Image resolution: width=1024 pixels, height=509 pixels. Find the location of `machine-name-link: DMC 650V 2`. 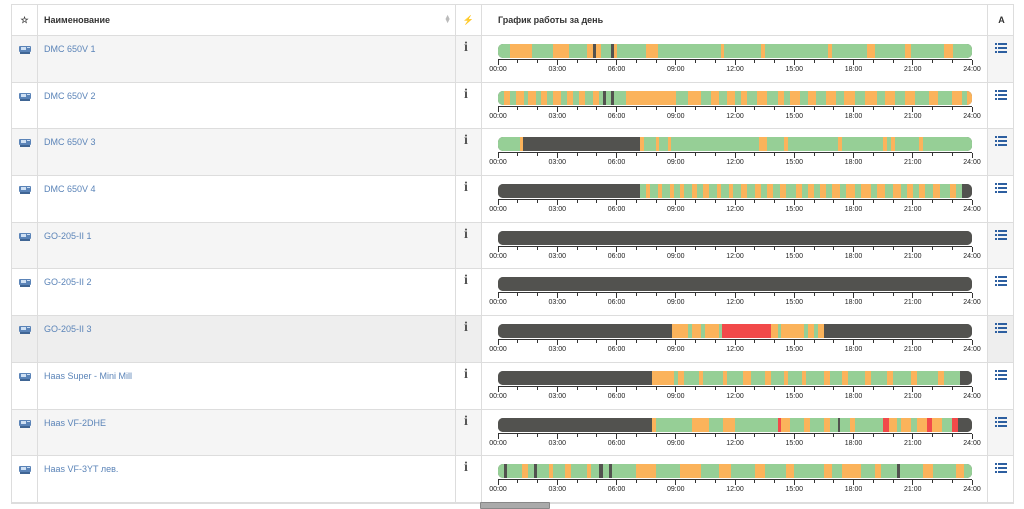

machine-name-link: DMC 650V 2 is located at coordinates (70, 95).